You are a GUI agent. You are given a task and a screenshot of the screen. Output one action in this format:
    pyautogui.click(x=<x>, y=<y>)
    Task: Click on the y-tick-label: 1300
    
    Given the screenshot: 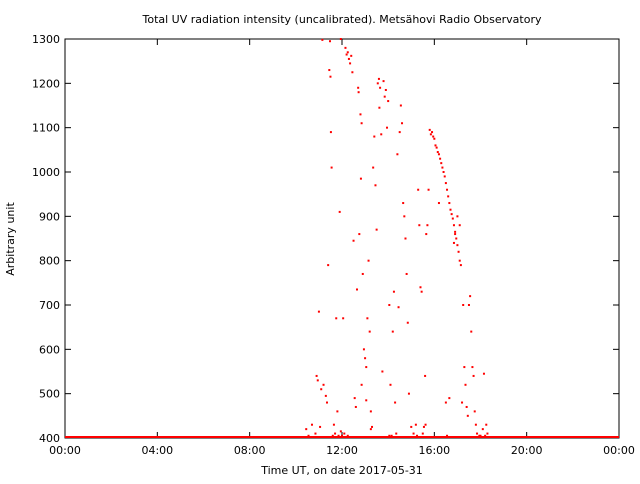 What is the action you would take?
    pyautogui.click(x=46, y=39)
    